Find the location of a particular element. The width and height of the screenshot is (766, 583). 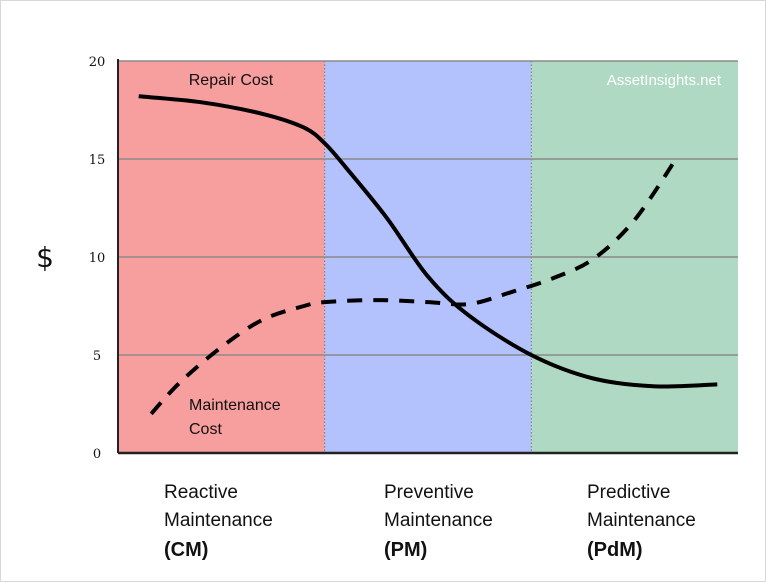

y-tick-label-0: 0 is located at coordinates (97, 454).